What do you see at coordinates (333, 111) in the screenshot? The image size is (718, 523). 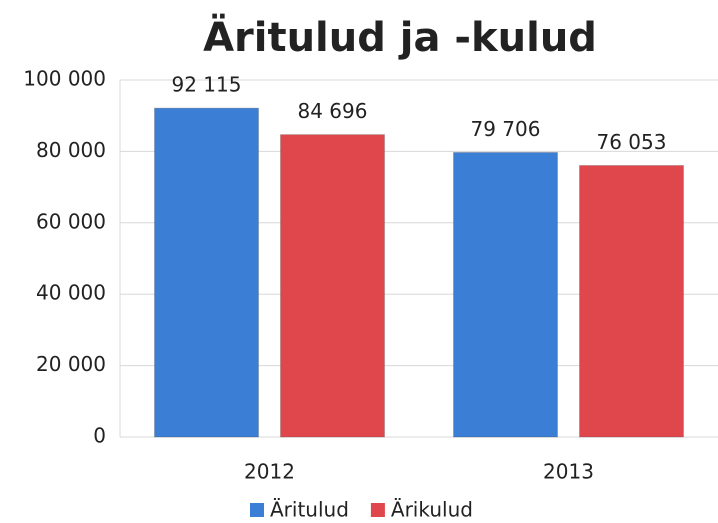 I see `value-label: 84 696` at bounding box center [333, 111].